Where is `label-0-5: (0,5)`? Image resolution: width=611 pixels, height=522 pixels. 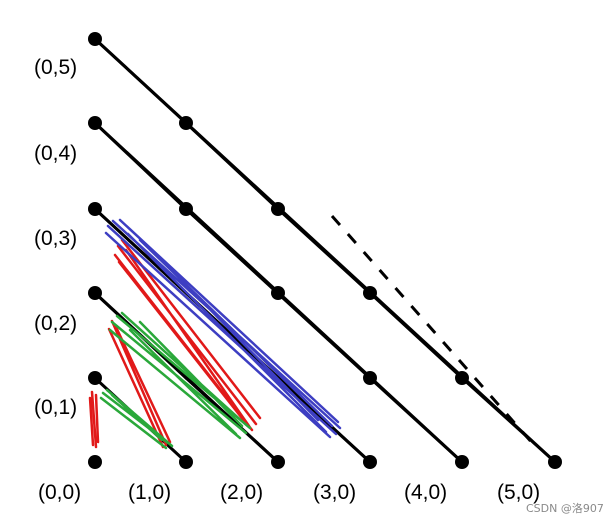 label-0-5: (0,5) is located at coordinates (55, 67).